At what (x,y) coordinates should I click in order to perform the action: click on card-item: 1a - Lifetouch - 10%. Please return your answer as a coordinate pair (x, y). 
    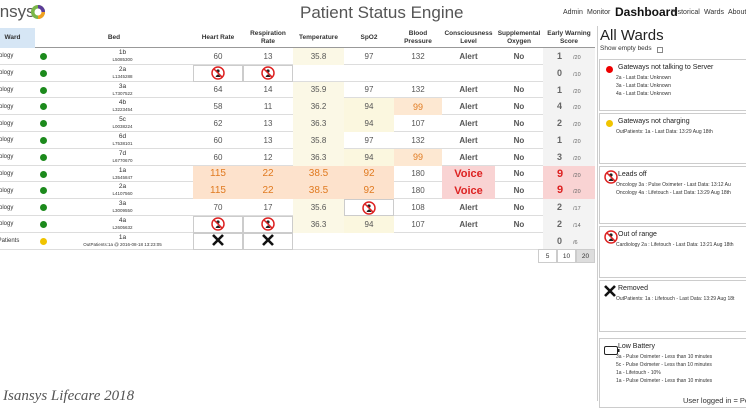
    Looking at the image, I should click on (638, 373).